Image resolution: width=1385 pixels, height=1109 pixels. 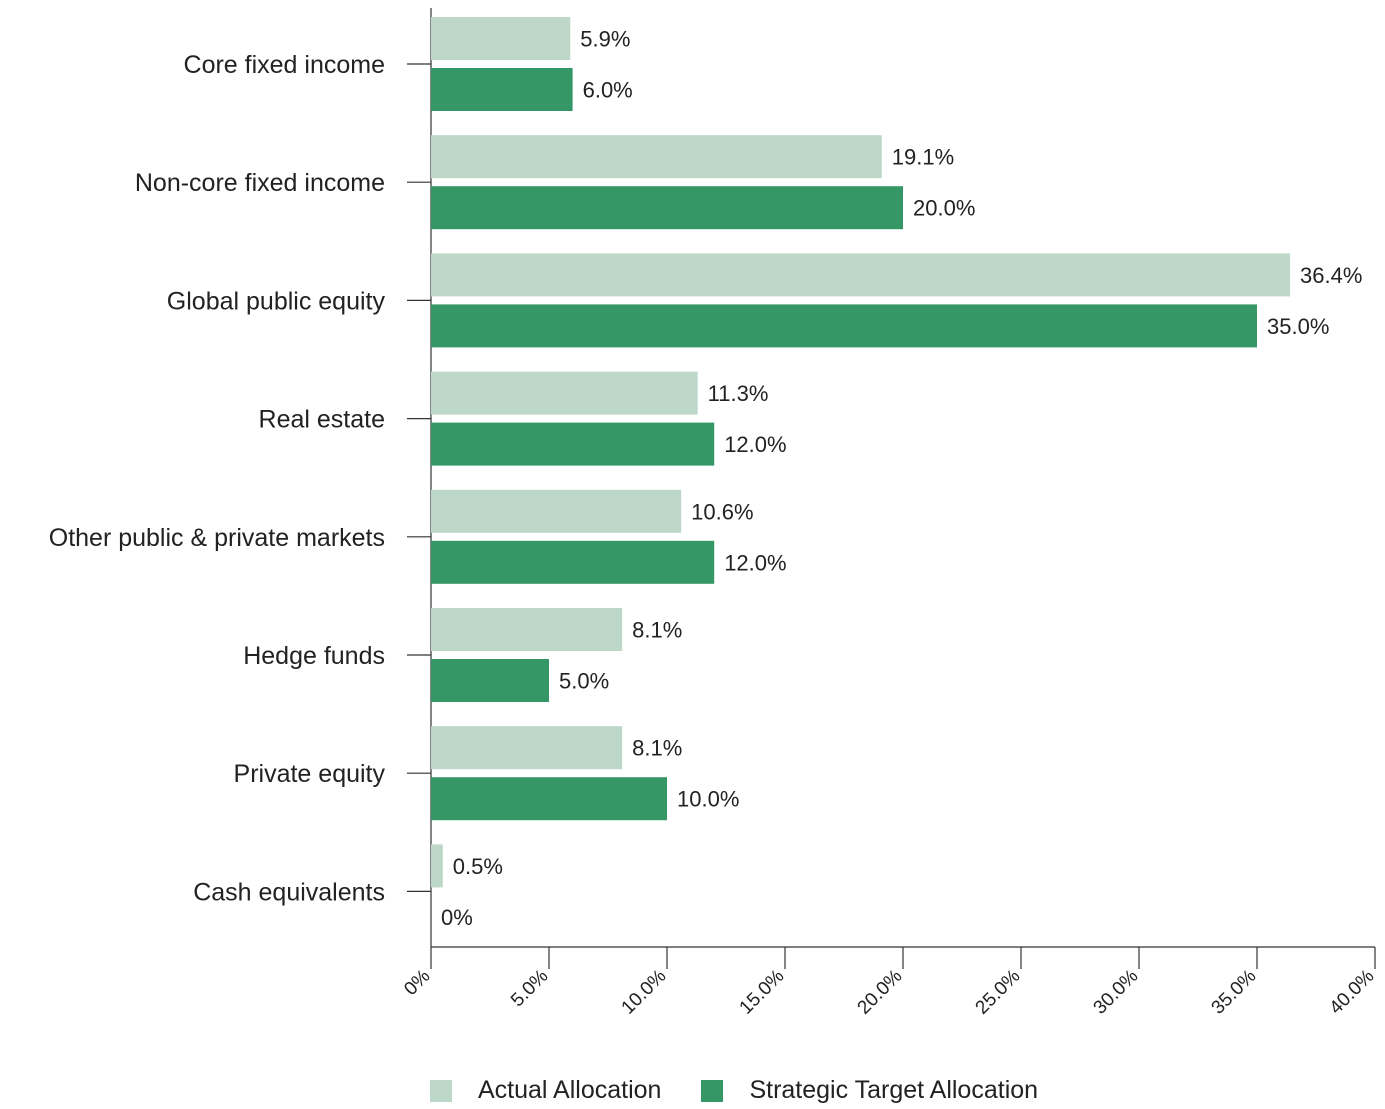 What do you see at coordinates (478, 866) in the screenshot?
I see `value-label-actual-allocation-cash-equivalents: 0.5%` at bounding box center [478, 866].